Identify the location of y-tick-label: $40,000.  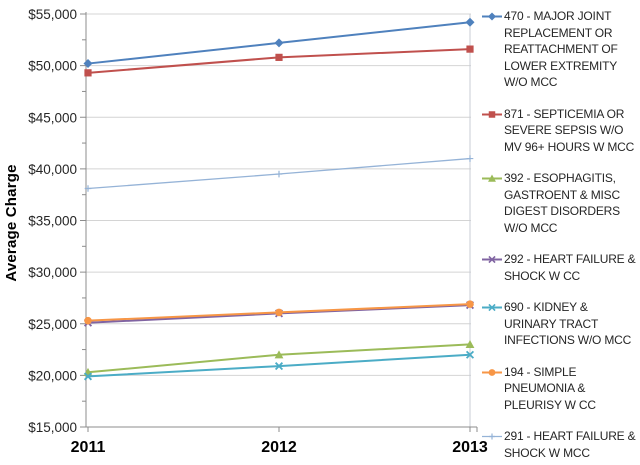
(52, 169).